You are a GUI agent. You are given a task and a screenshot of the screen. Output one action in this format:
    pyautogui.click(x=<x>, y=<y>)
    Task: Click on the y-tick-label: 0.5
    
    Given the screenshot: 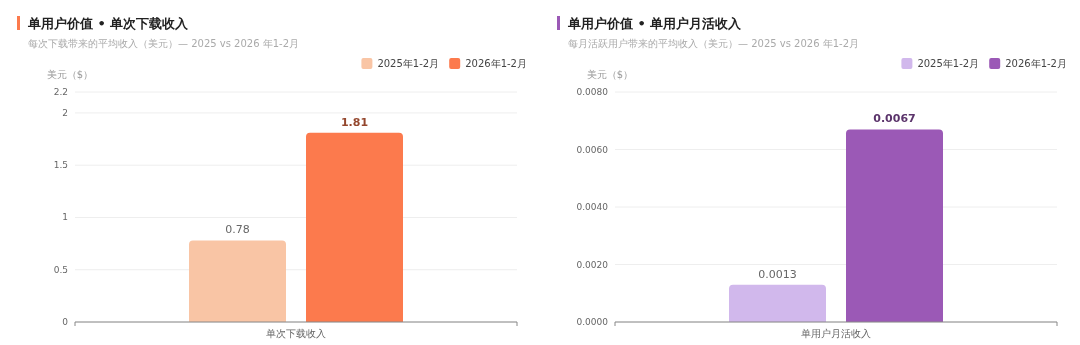 What is the action you would take?
    pyautogui.click(x=60, y=269)
    